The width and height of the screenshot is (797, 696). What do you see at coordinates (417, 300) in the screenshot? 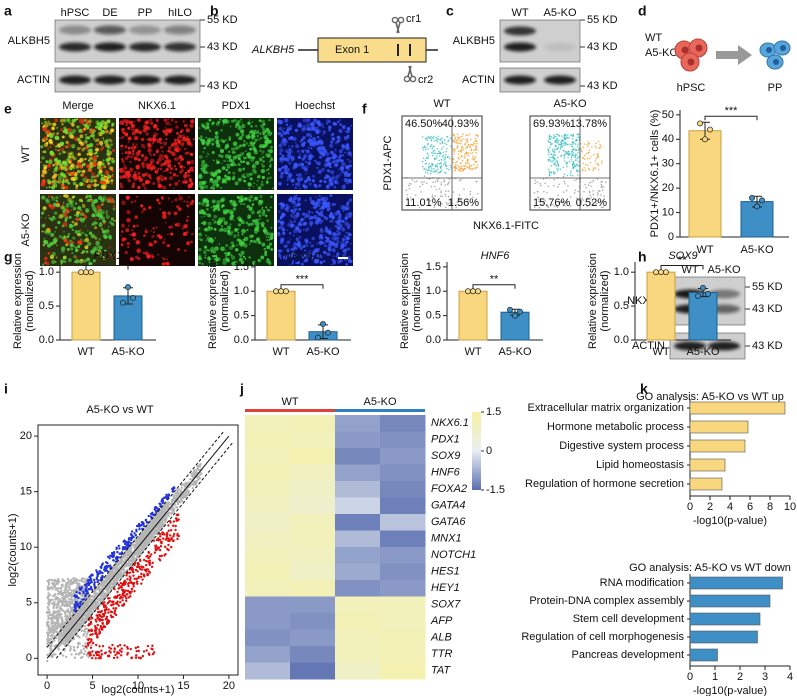
I see `y-axis-label: (normalized)` at bounding box center [417, 300].